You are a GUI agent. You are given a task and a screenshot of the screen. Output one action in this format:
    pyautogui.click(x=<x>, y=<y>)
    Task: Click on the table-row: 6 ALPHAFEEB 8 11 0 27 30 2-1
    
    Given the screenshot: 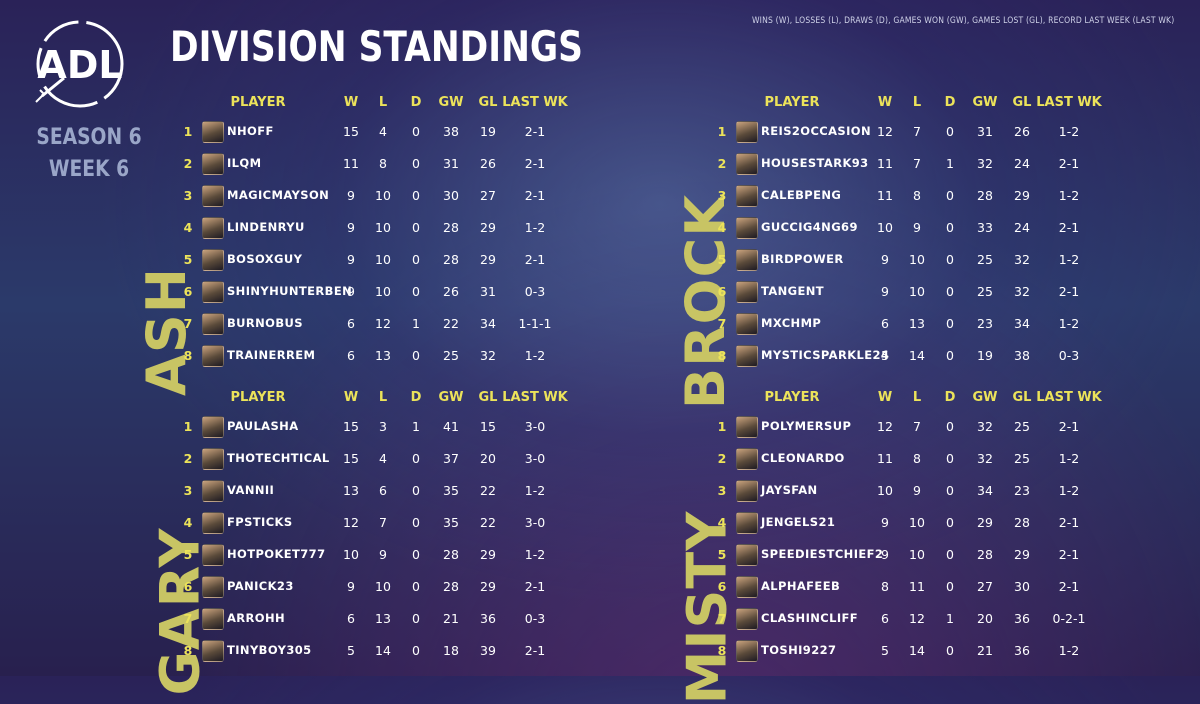 What is the action you would take?
    pyautogui.click(x=953, y=587)
    